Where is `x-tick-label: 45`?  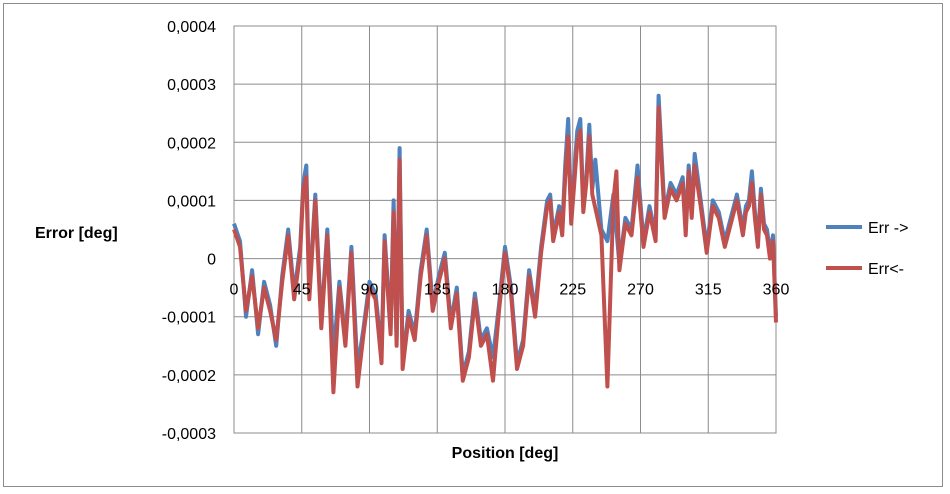 x-tick-label: 45 is located at coordinates (302, 290).